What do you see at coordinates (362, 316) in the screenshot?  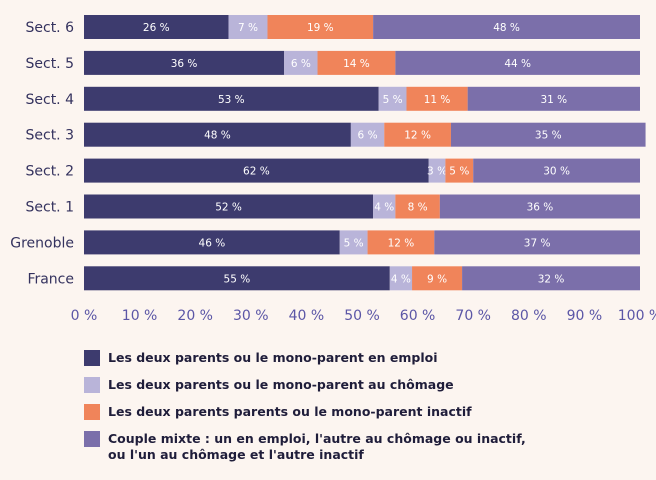 I see `x-tick-label: 50 %` at bounding box center [362, 316].